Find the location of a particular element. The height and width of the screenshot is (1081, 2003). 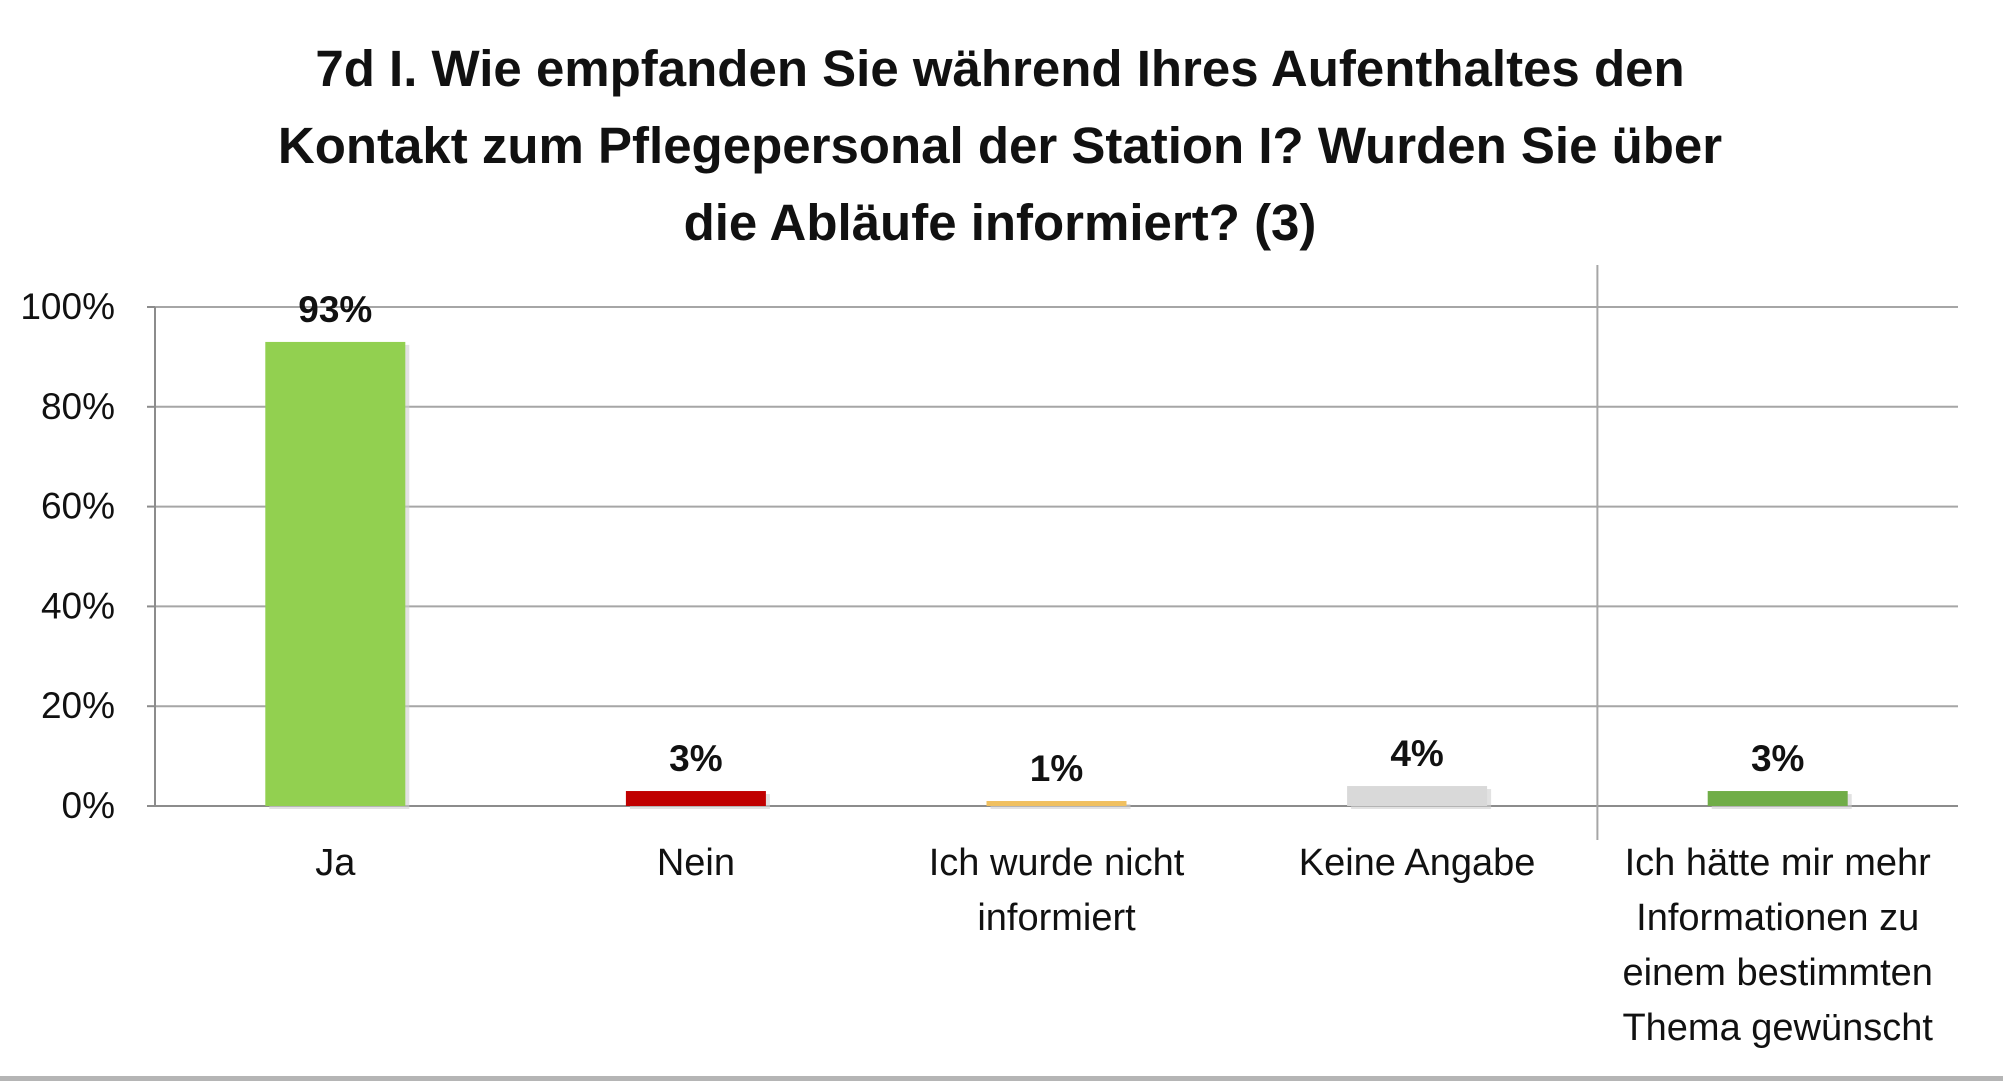

y-tick-label: 0% is located at coordinates (88, 805).